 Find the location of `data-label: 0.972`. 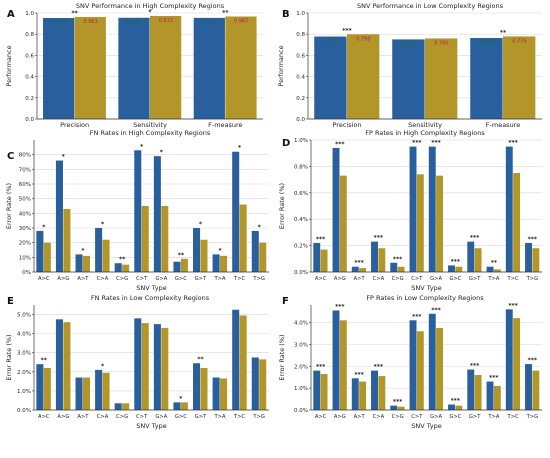

data-label: 0.972 is located at coordinates (166, 21).